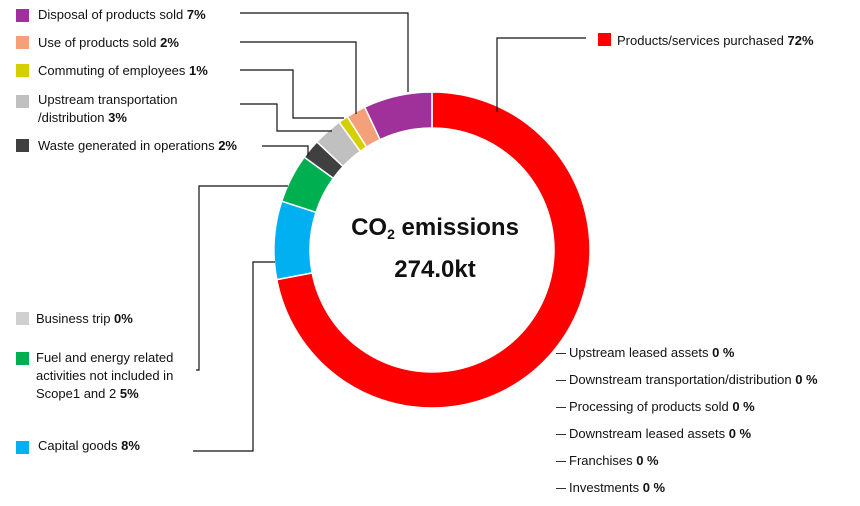 The width and height of the screenshot is (860, 506). What do you see at coordinates (84, 319) in the screenshot?
I see `label-business-trip: Business trip 0%` at bounding box center [84, 319].